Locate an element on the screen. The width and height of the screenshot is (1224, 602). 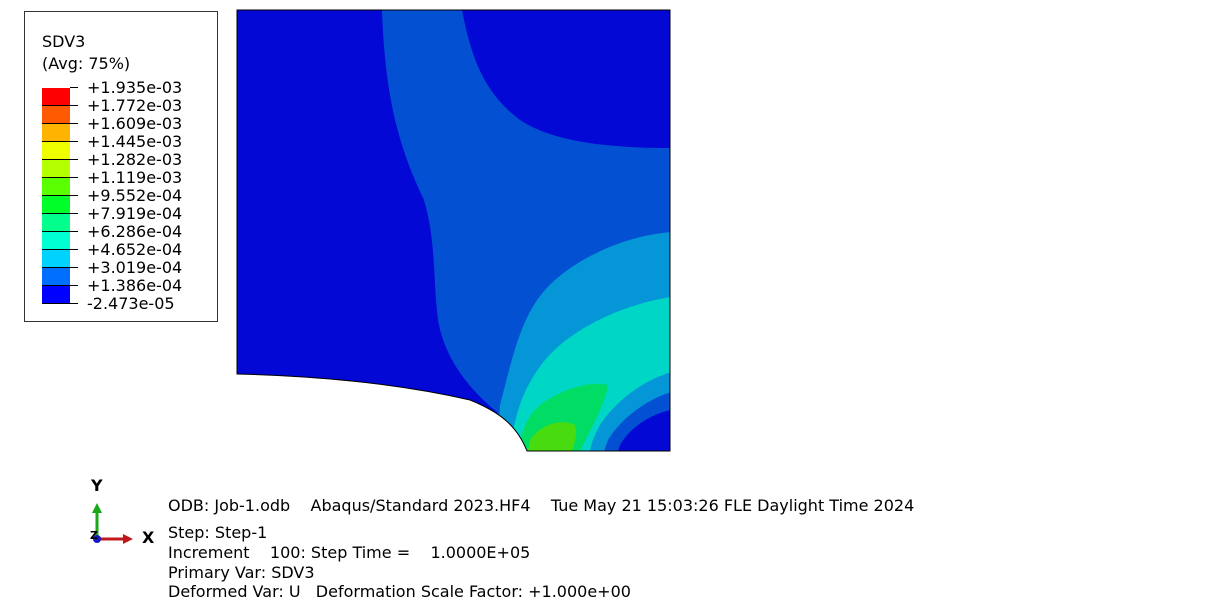
legend-level-label: +6.286e-04 is located at coordinates (135, 231).